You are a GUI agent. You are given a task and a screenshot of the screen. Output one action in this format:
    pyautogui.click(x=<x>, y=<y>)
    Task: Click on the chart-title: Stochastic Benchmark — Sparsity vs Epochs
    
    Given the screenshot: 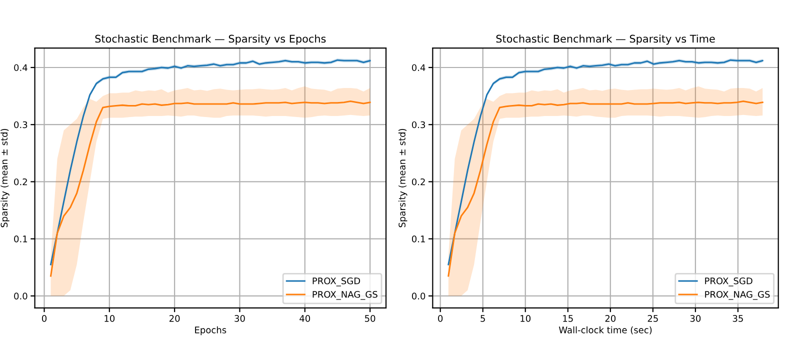 What is the action you would take?
    pyautogui.click(x=210, y=39)
    